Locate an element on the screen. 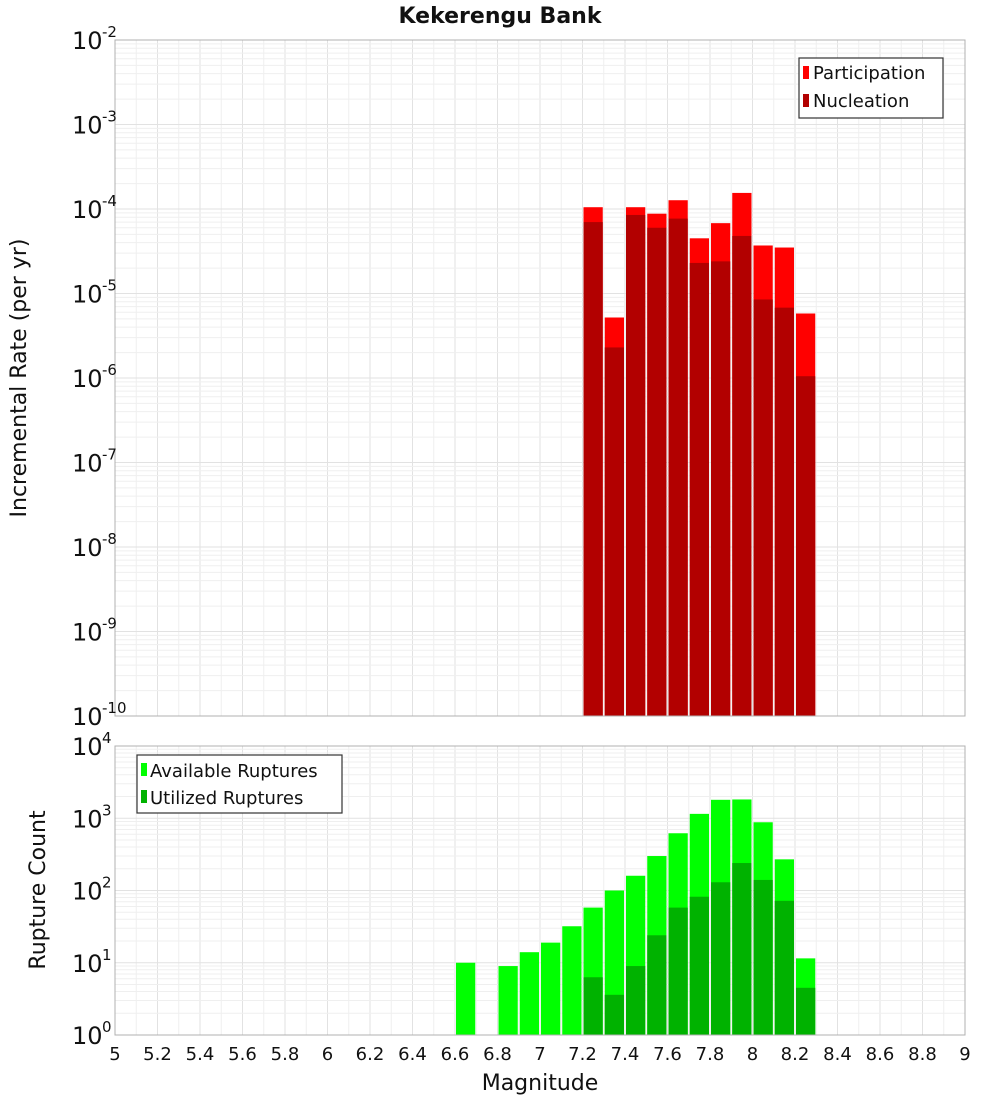 The width and height of the screenshot is (1000, 1100). rate-y-tick-exponent: -7 is located at coordinates (109, 455).